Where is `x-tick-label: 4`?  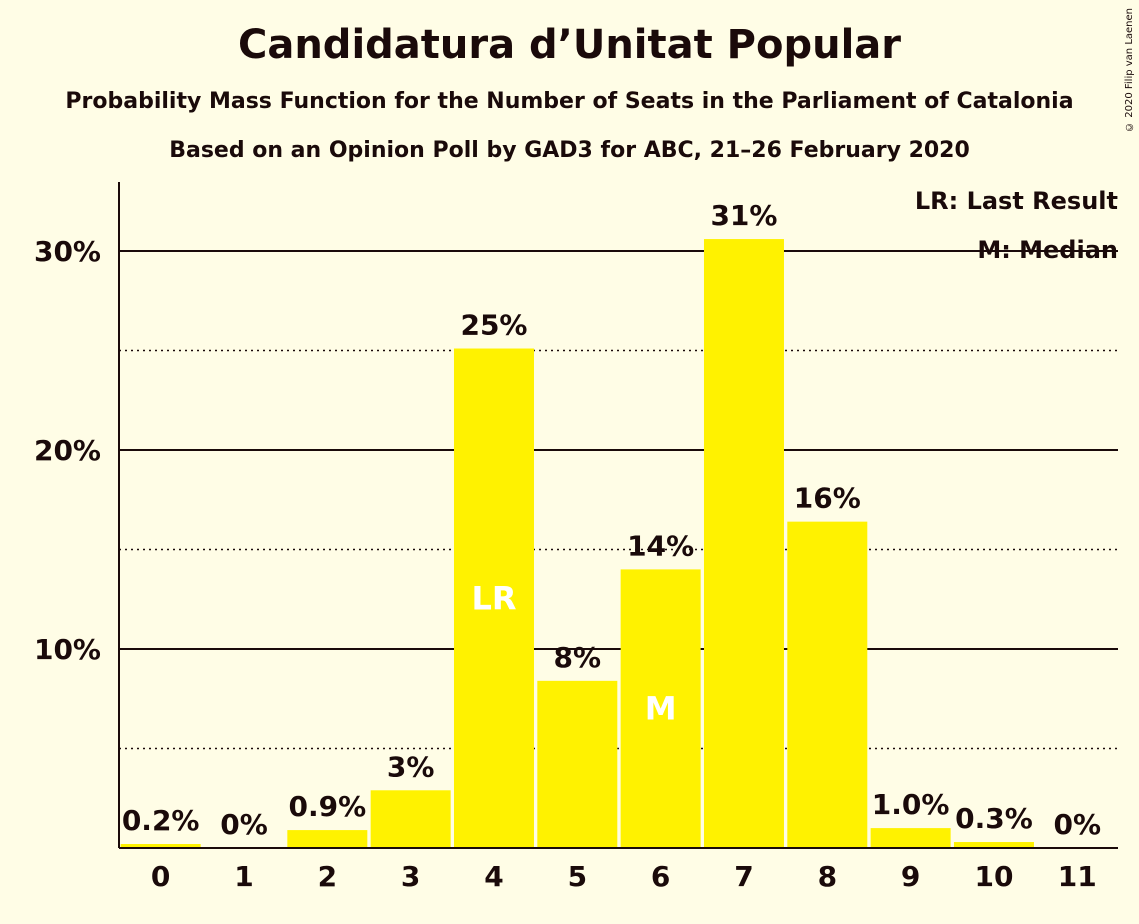
x-tick-label: 4 is located at coordinates (493, 876).